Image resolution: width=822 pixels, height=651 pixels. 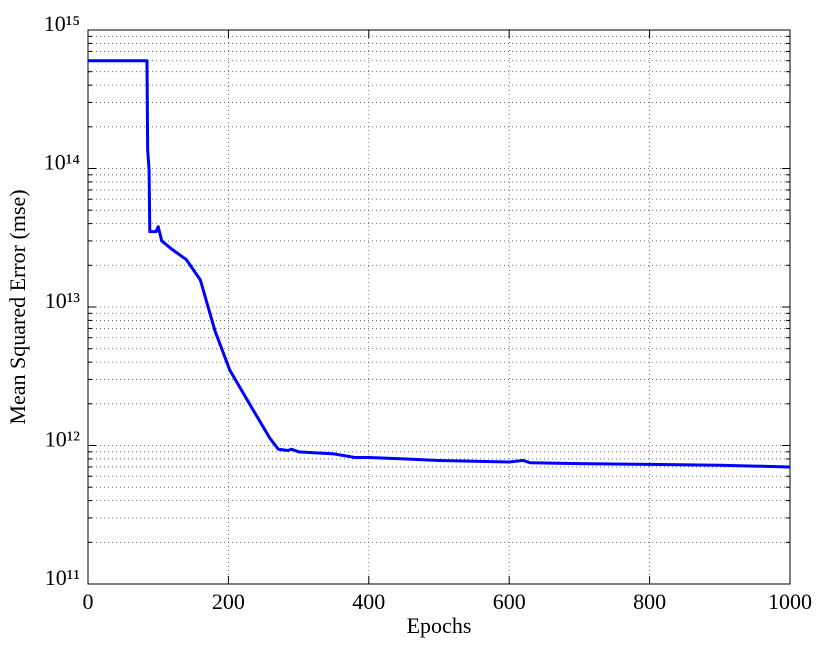 What do you see at coordinates (63, 300) in the screenshot?
I see `y-tick-label: 10¹³` at bounding box center [63, 300].